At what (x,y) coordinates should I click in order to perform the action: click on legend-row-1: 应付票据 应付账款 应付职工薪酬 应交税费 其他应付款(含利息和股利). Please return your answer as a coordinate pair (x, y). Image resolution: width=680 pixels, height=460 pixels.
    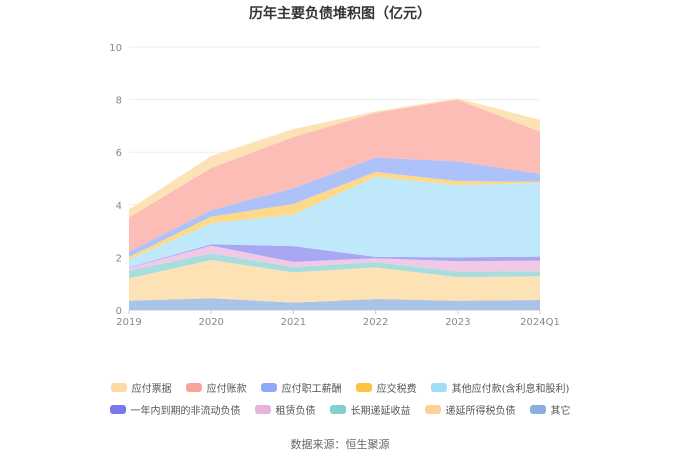
    Looking at the image, I should click on (340, 387).